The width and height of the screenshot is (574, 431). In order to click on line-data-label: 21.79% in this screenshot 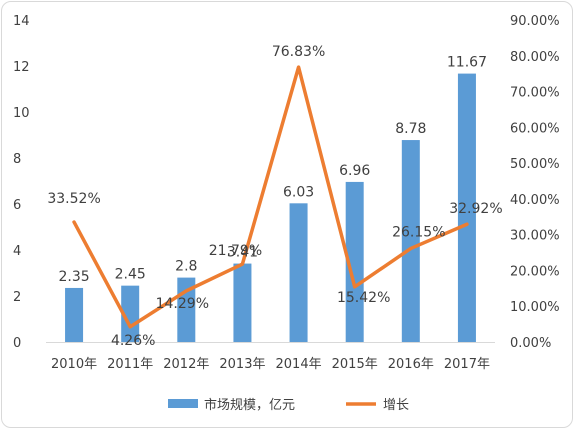, I will do `click(235, 251)`.